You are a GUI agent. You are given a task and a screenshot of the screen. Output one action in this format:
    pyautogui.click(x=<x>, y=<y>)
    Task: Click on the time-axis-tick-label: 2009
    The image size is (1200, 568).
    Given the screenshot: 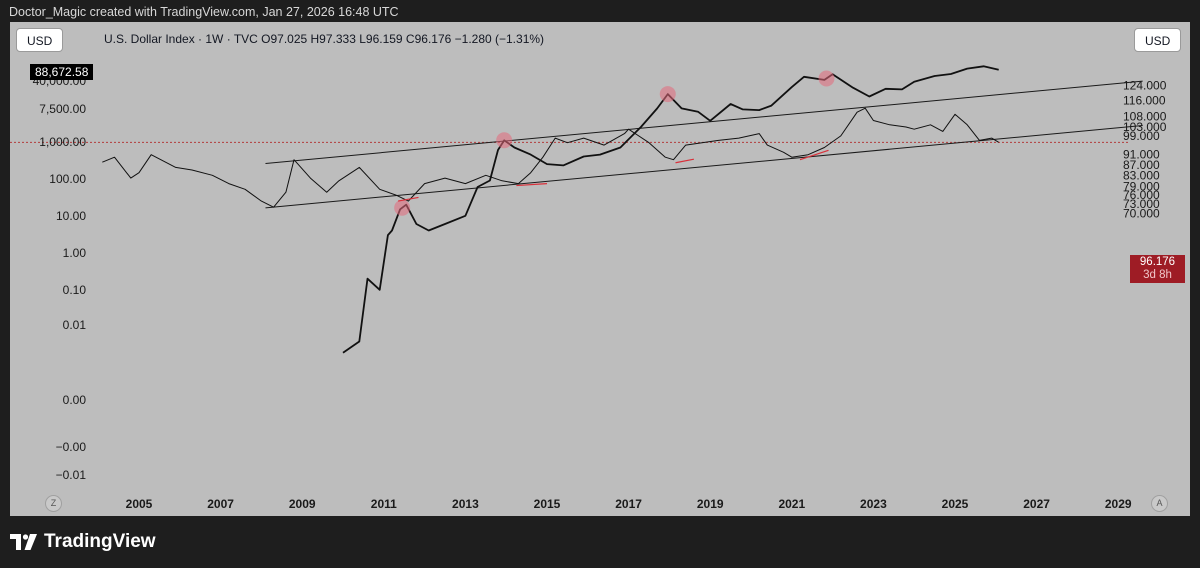 What is the action you would take?
    pyautogui.click(x=302, y=504)
    